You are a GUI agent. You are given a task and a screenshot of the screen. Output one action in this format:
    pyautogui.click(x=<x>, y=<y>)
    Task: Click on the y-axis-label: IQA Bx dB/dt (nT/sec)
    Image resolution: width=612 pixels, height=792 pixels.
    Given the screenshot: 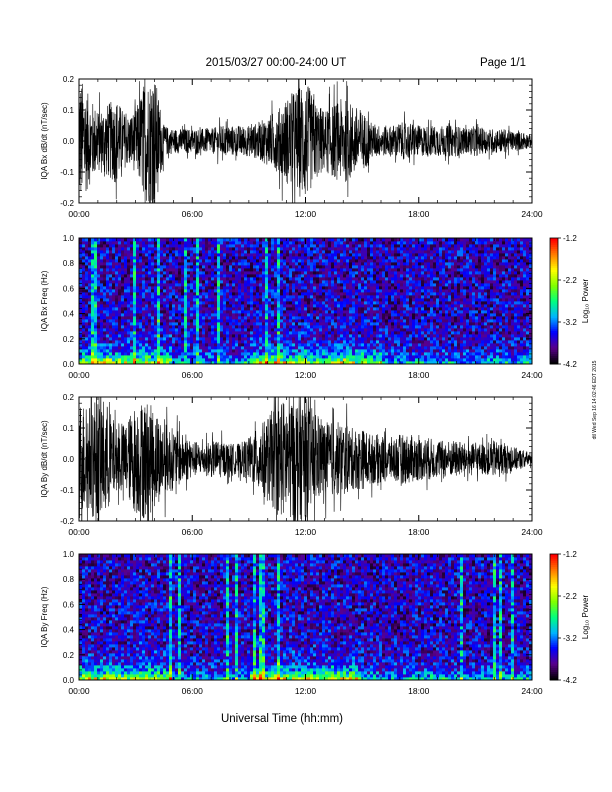 What is the action you would take?
    pyautogui.click(x=44, y=141)
    